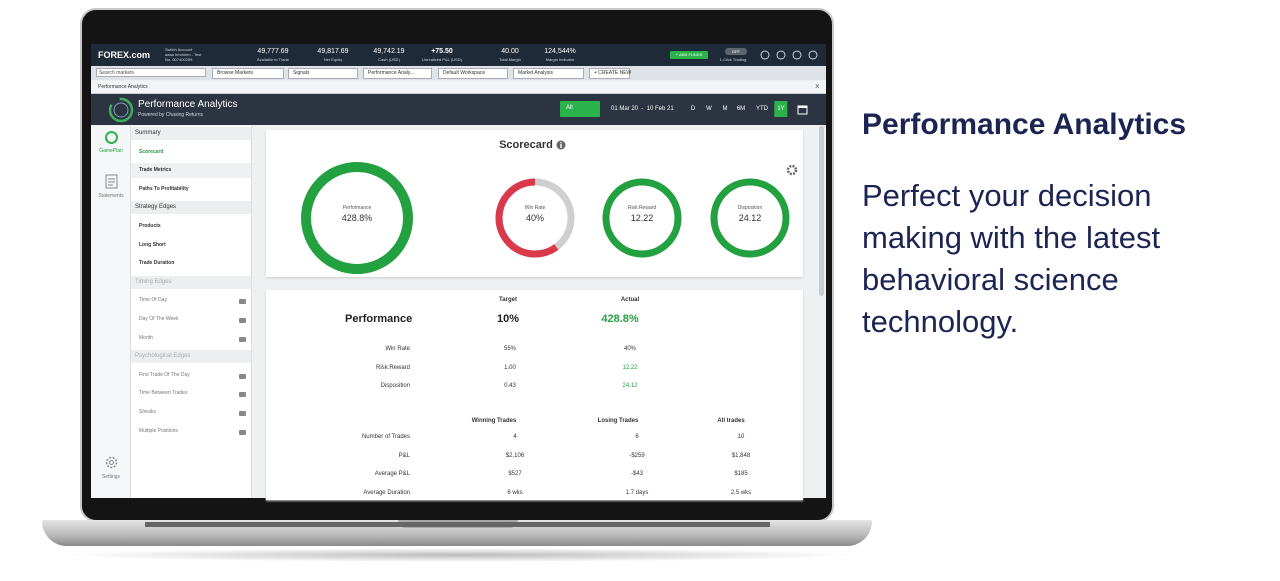 The width and height of the screenshot is (1280, 581). What do you see at coordinates (693, 109) in the screenshot?
I see `period-button: D` at bounding box center [693, 109].